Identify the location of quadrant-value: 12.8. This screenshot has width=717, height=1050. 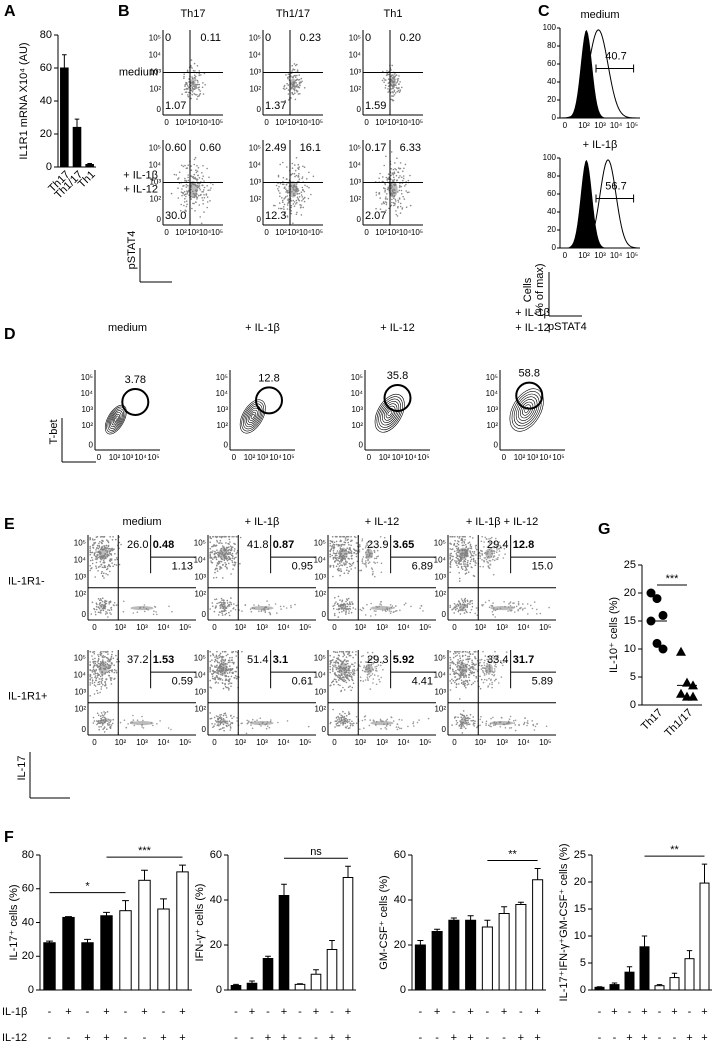
(523, 545).